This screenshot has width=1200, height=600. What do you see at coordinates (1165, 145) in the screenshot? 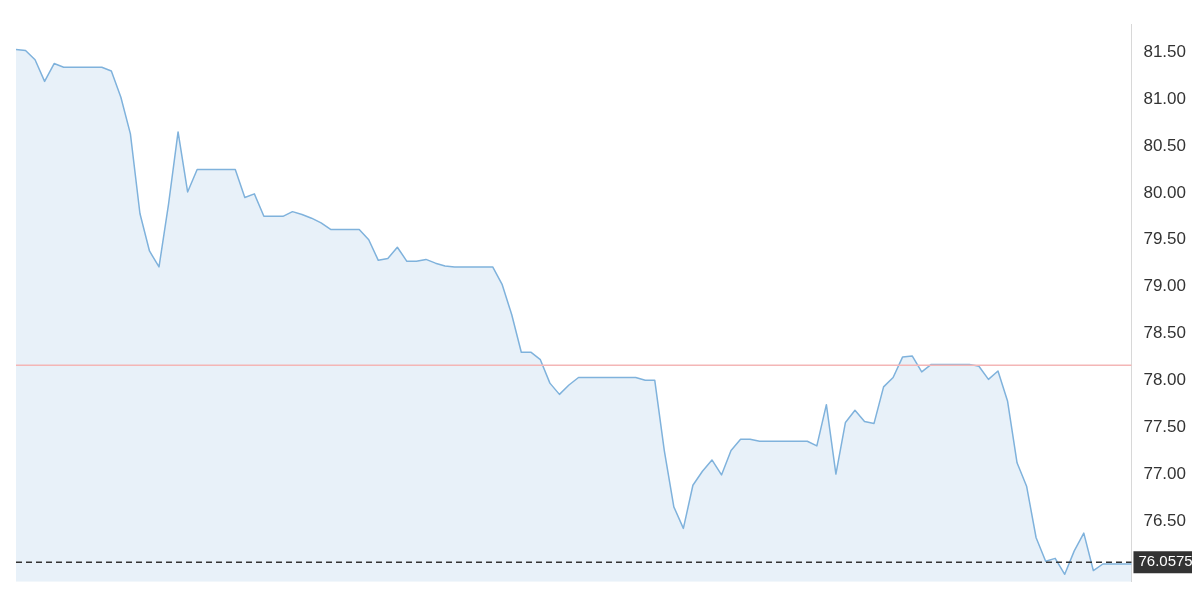
I see `y-tick-label: 80.50` at bounding box center [1165, 145].